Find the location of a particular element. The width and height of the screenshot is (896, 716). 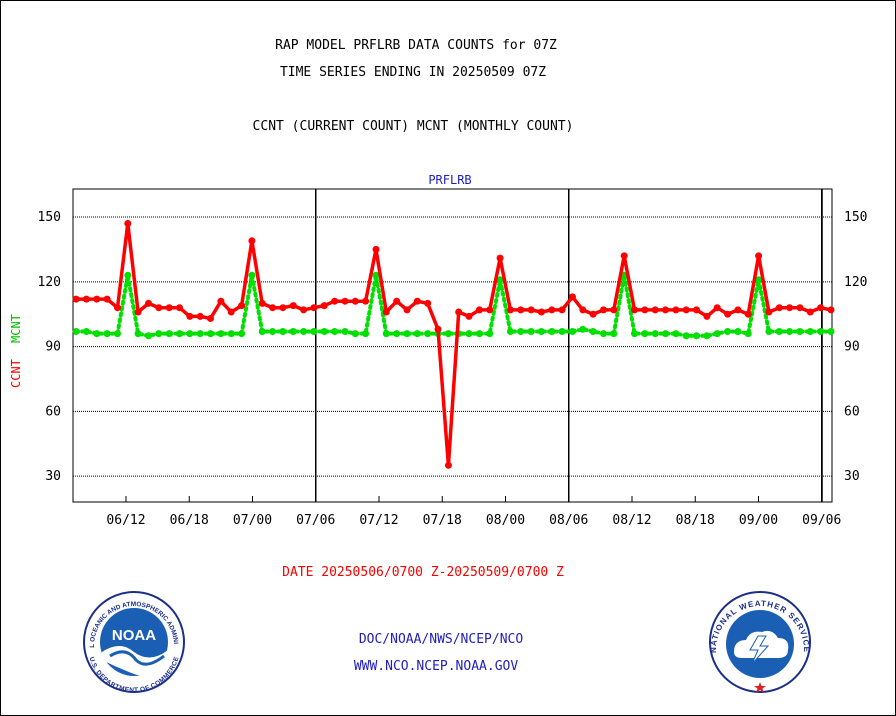

y-tick-label-right: 60 is located at coordinates (852, 411).